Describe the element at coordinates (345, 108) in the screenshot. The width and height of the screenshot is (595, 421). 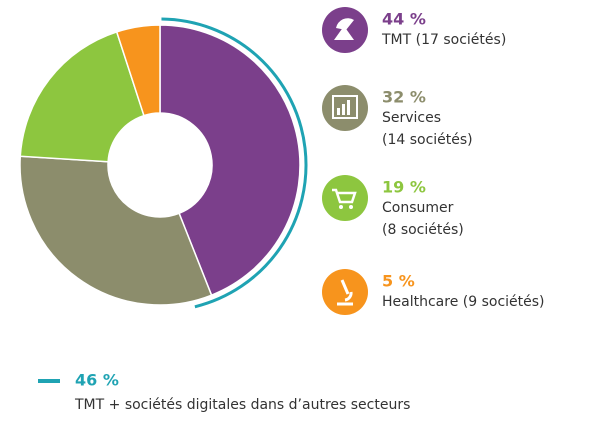
I see `icon-services` at that location.